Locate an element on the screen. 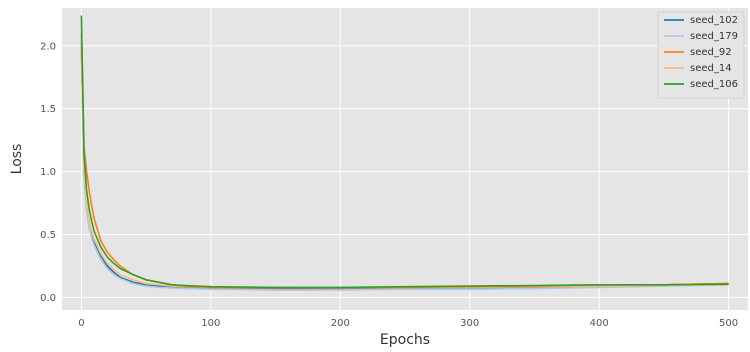 The width and height of the screenshot is (750, 352). legend-label: seed_106 is located at coordinates (714, 84).